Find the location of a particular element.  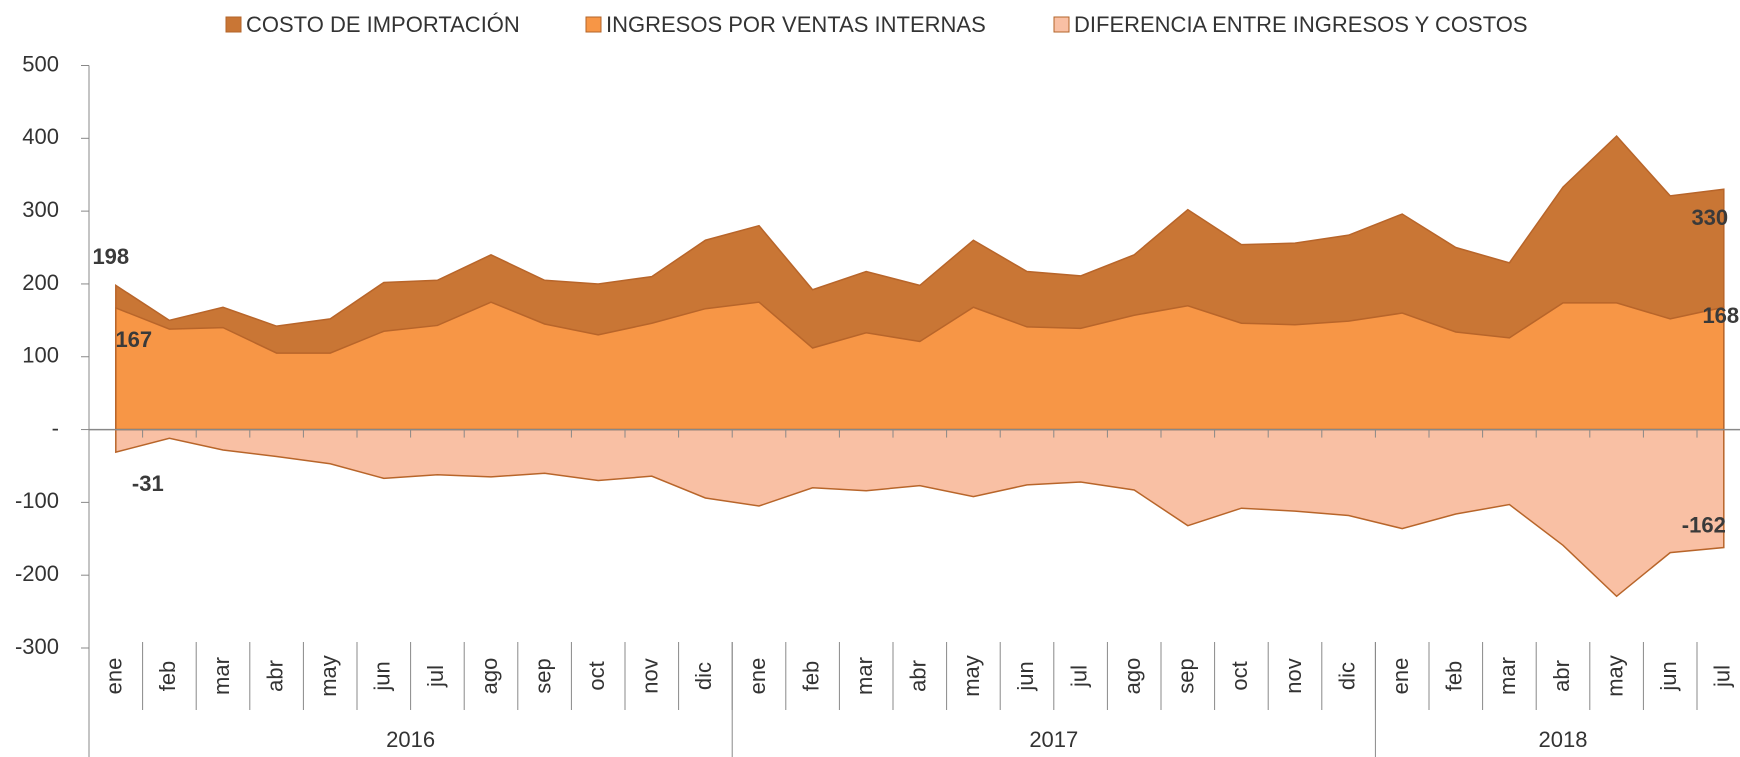

year-label: 2016 is located at coordinates (410, 739).